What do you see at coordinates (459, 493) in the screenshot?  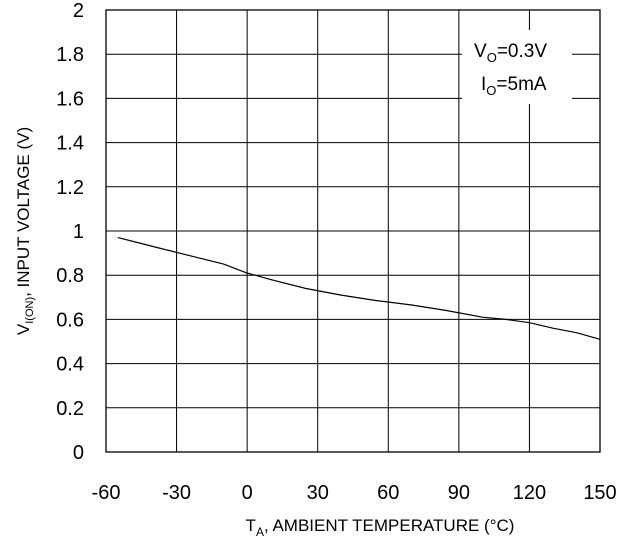 I see `x-tick-label-5: 90` at bounding box center [459, 493].